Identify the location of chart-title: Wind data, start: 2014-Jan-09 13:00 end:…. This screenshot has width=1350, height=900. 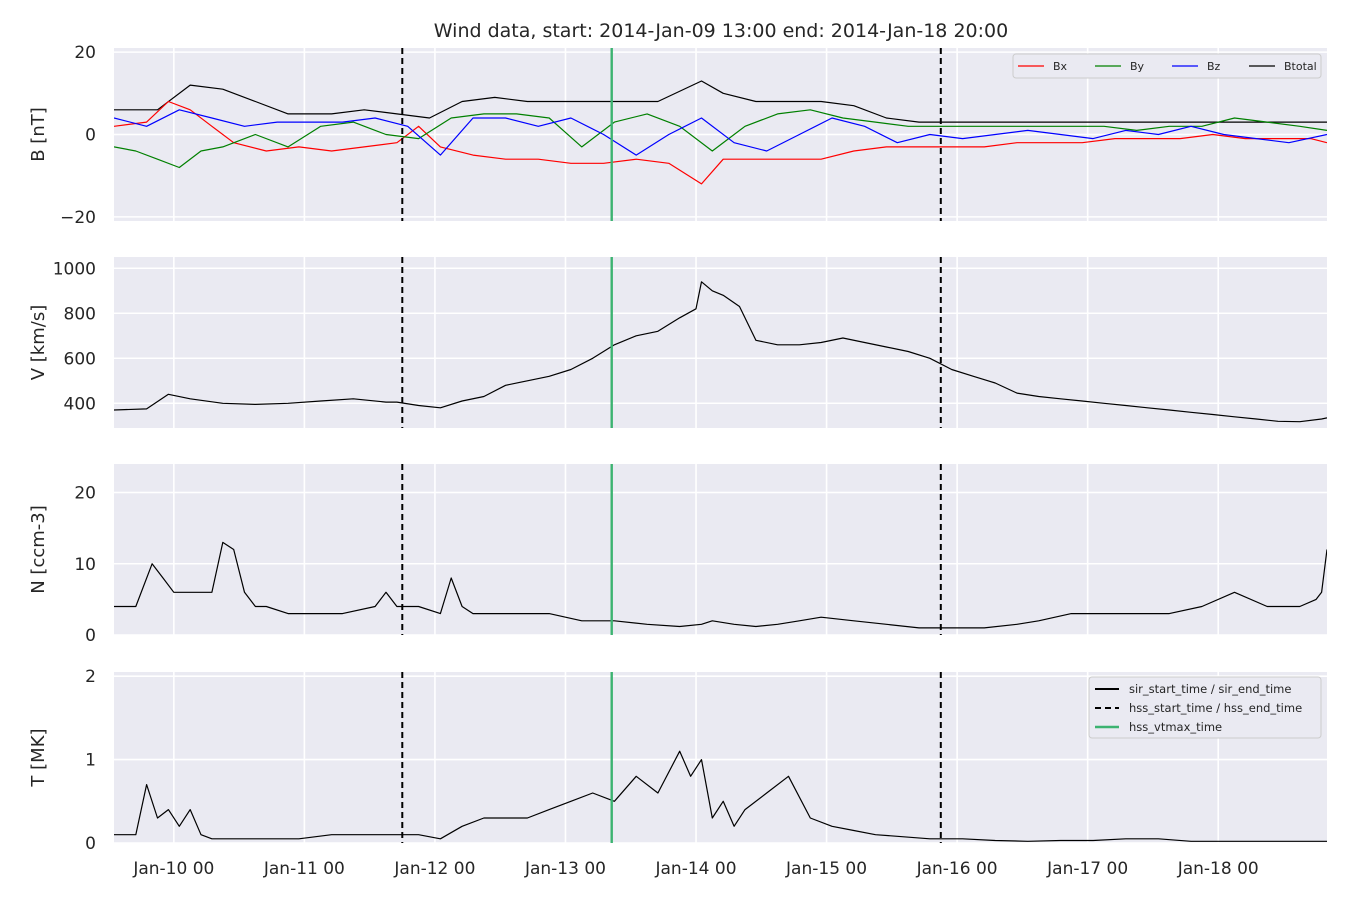
(721, 31).